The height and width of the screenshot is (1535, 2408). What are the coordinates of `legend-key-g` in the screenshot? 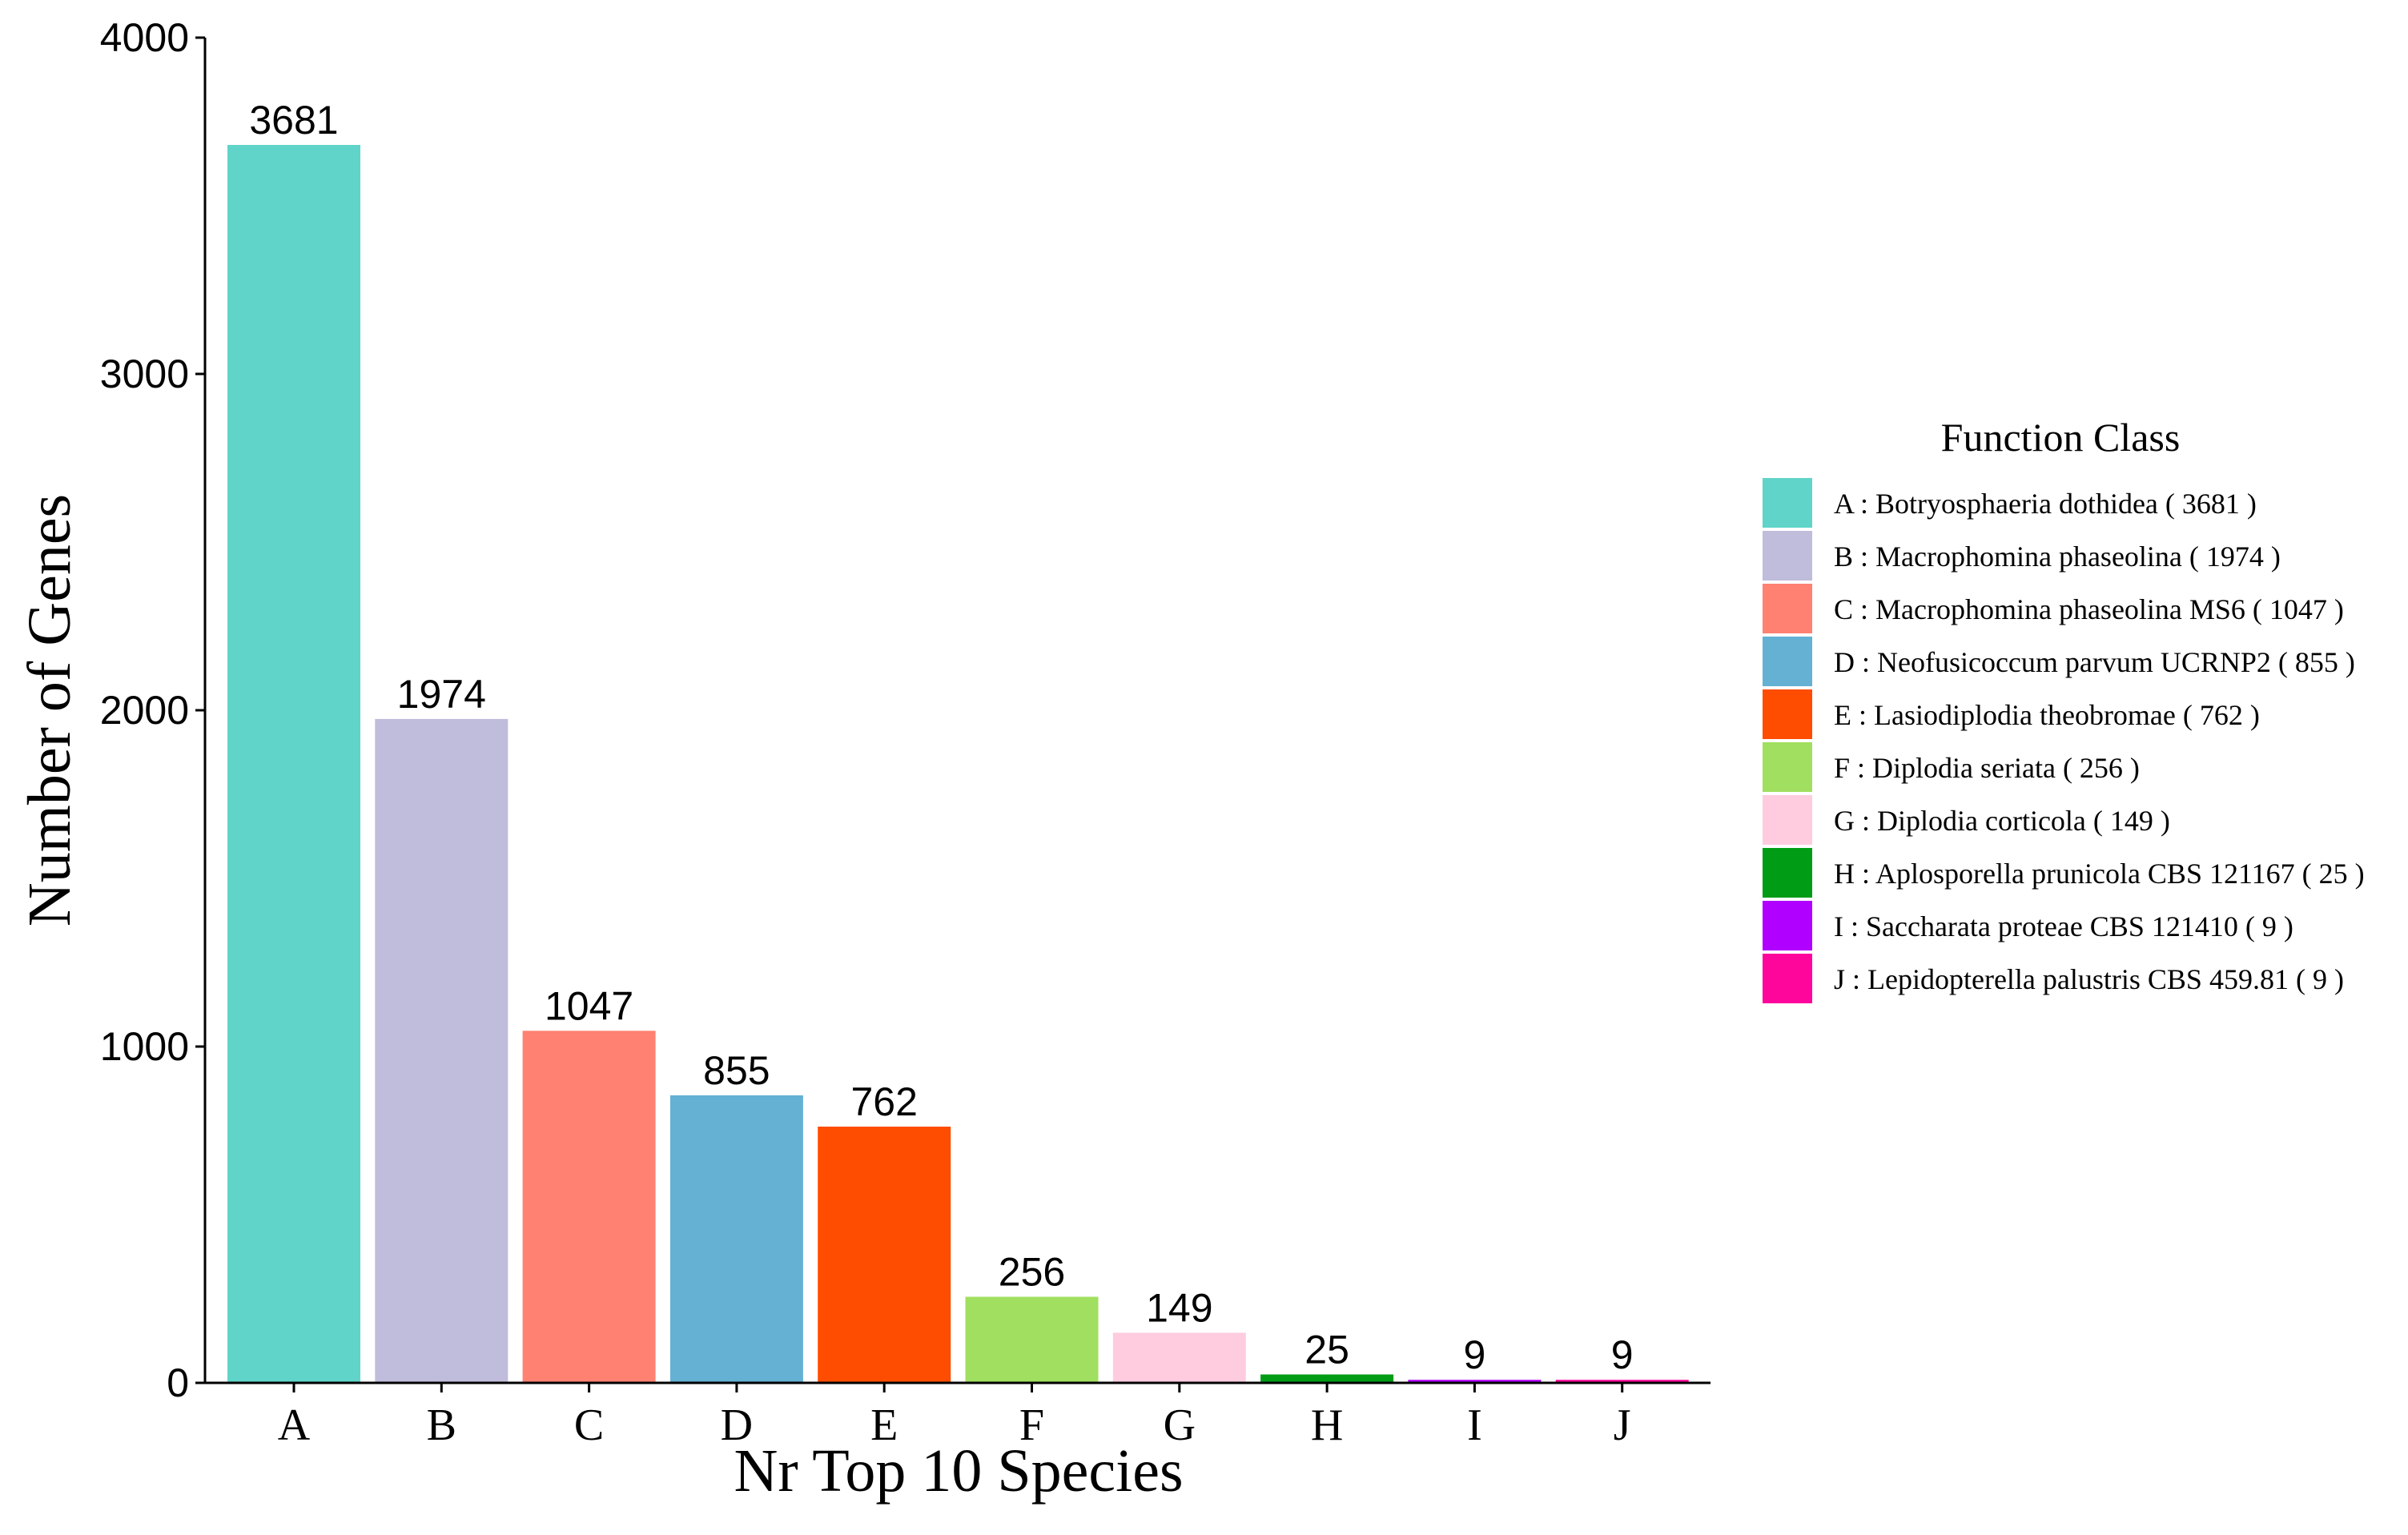 It's located at (1788, 820).